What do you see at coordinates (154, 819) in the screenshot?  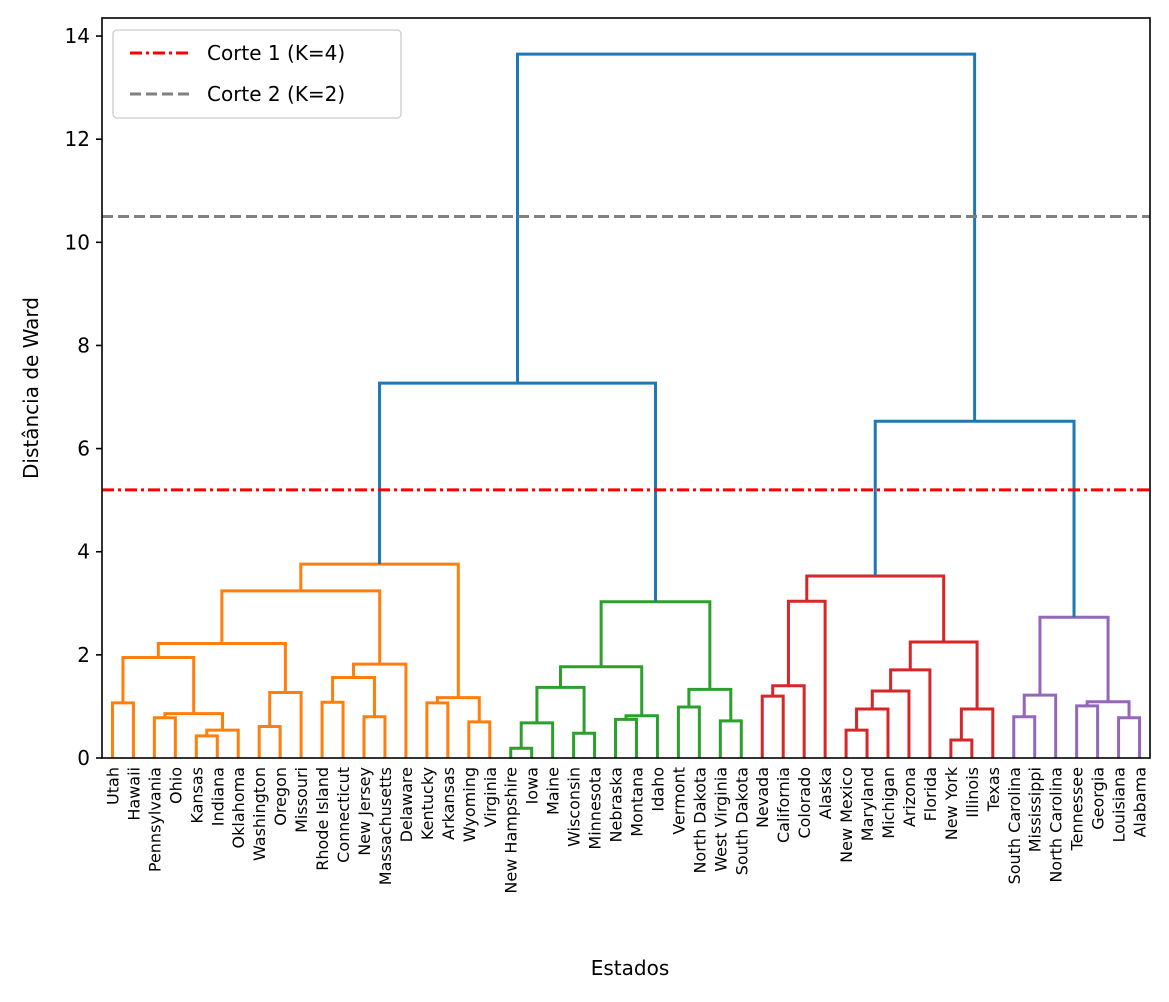 I see `leaf-label: Pennsylvania` at bounding box center [154, 819].